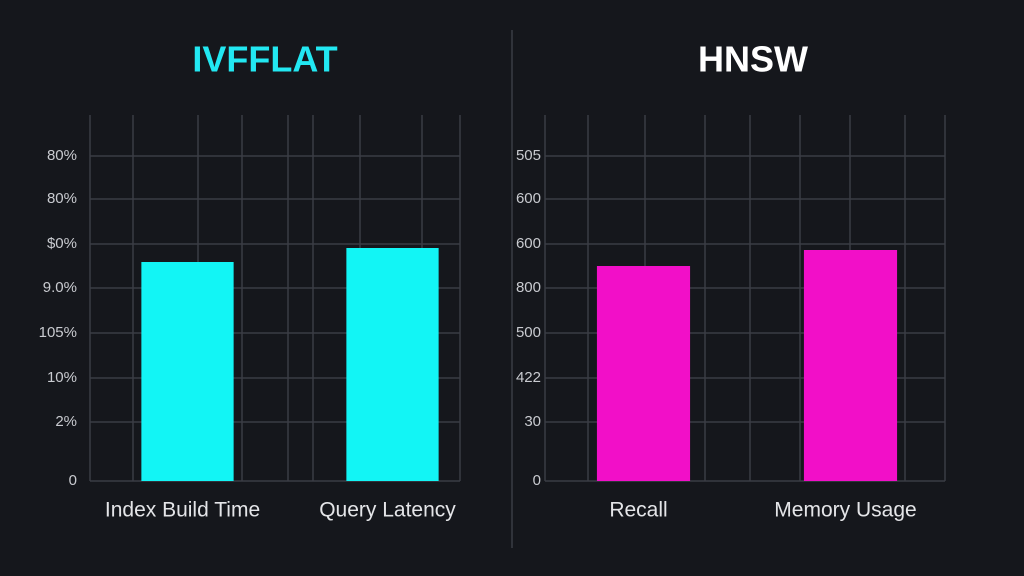  I want to click on x-tick-label: Memory Usage, so click(845, 510).